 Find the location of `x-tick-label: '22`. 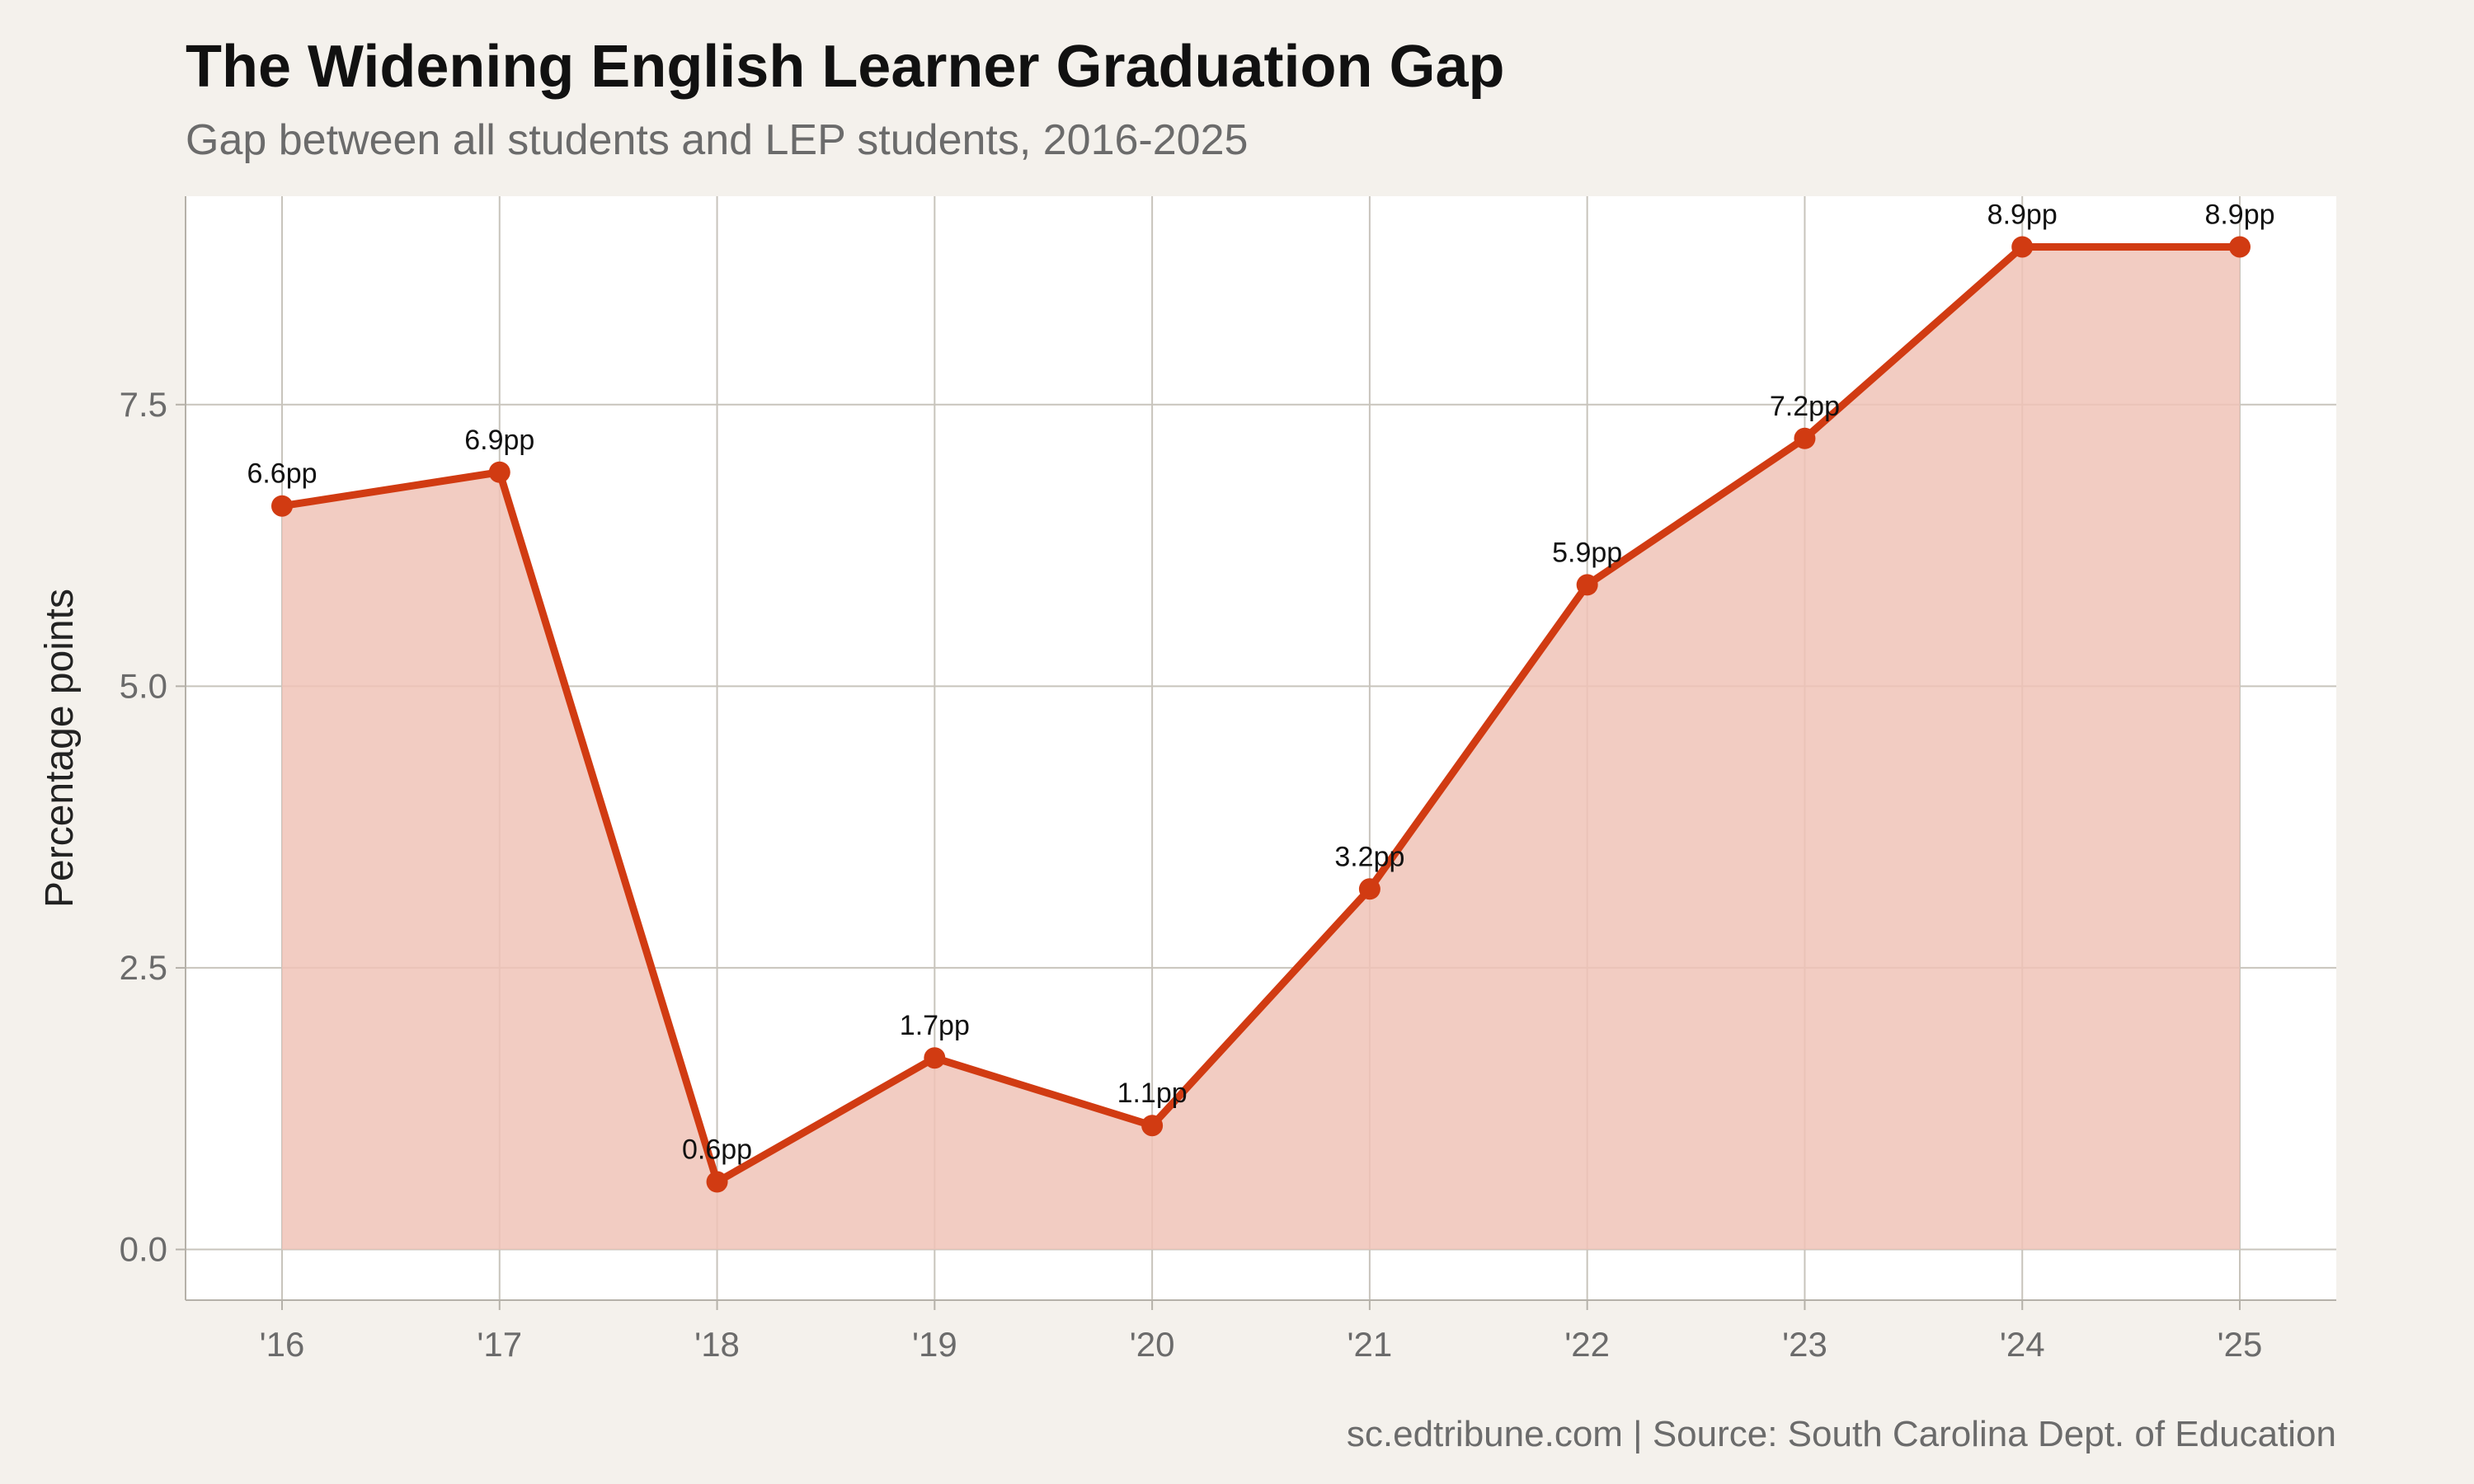

x-tick-label: '22 is located at coordinates (1587, 1344).